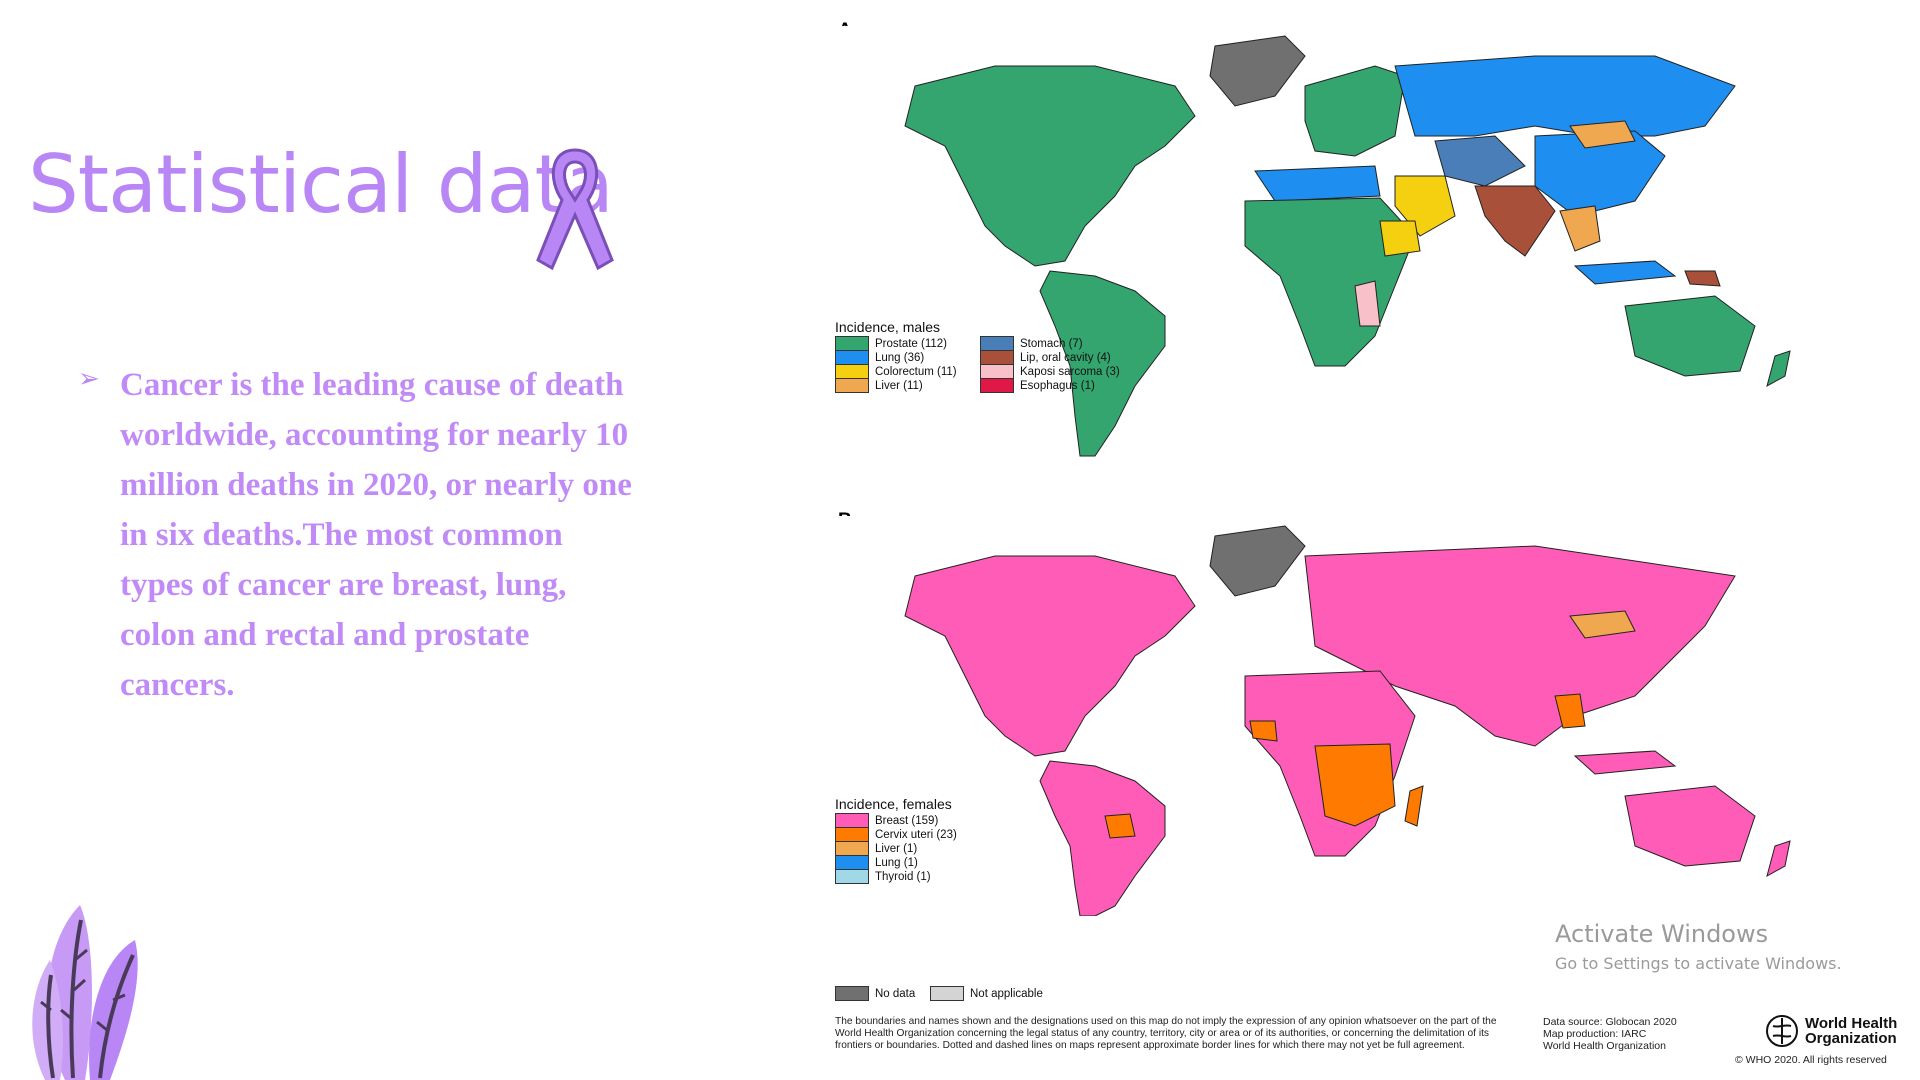  What do you see at coordinates (876, 848) in the screenshot?
I see `legend-b-item: Liver (1)` at bounding box center [876, 848].